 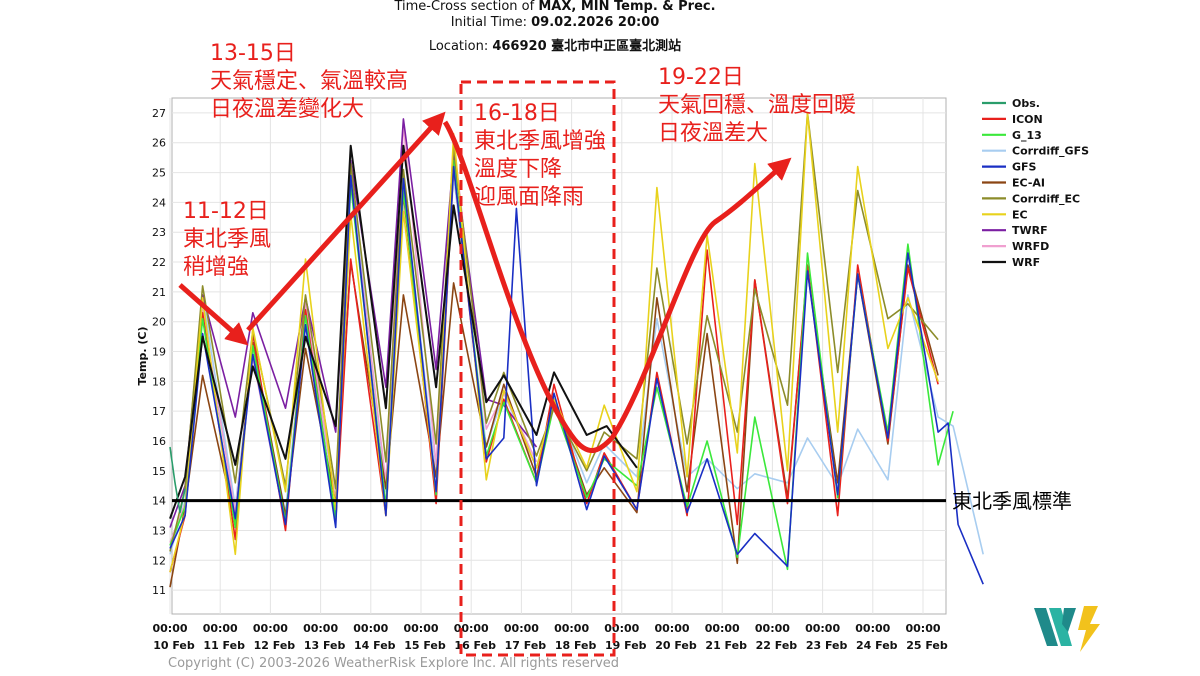 What do you see at coordinates (159, 411) in the screenshot?
I see `y-tick-label: 17` at bounding box center [159, 411].